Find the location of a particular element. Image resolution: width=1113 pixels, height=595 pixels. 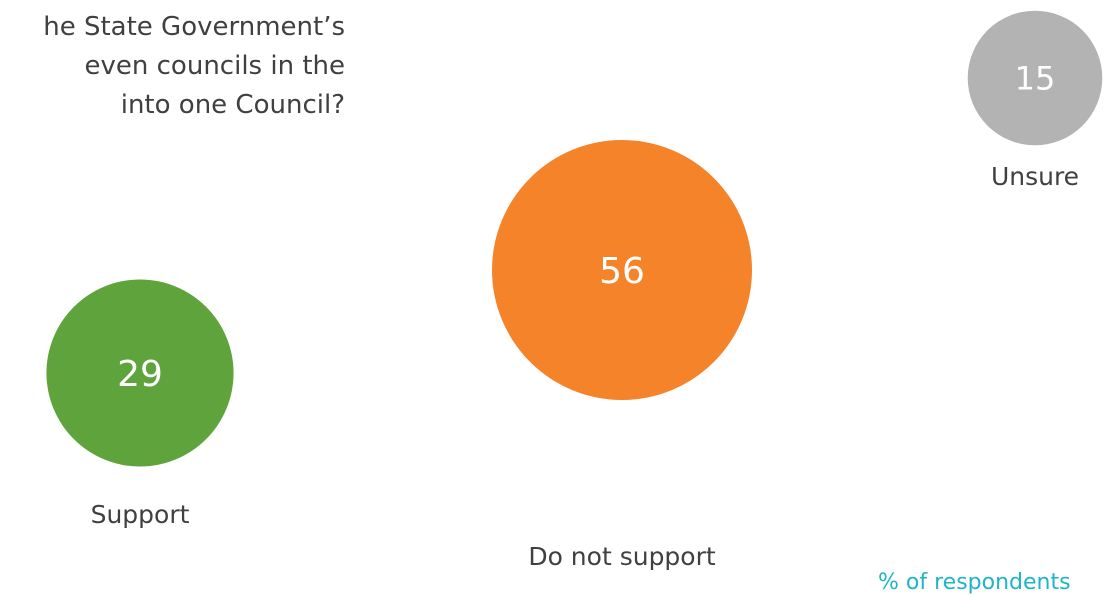

category-label-do-not-support: Do not support is located at coordinates (622, 556).